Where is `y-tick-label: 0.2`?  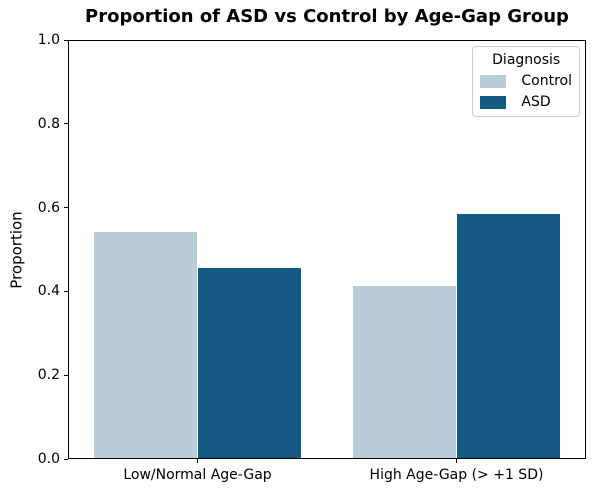 y-tick-label: 0.2 is located at coordinates (48, 375).